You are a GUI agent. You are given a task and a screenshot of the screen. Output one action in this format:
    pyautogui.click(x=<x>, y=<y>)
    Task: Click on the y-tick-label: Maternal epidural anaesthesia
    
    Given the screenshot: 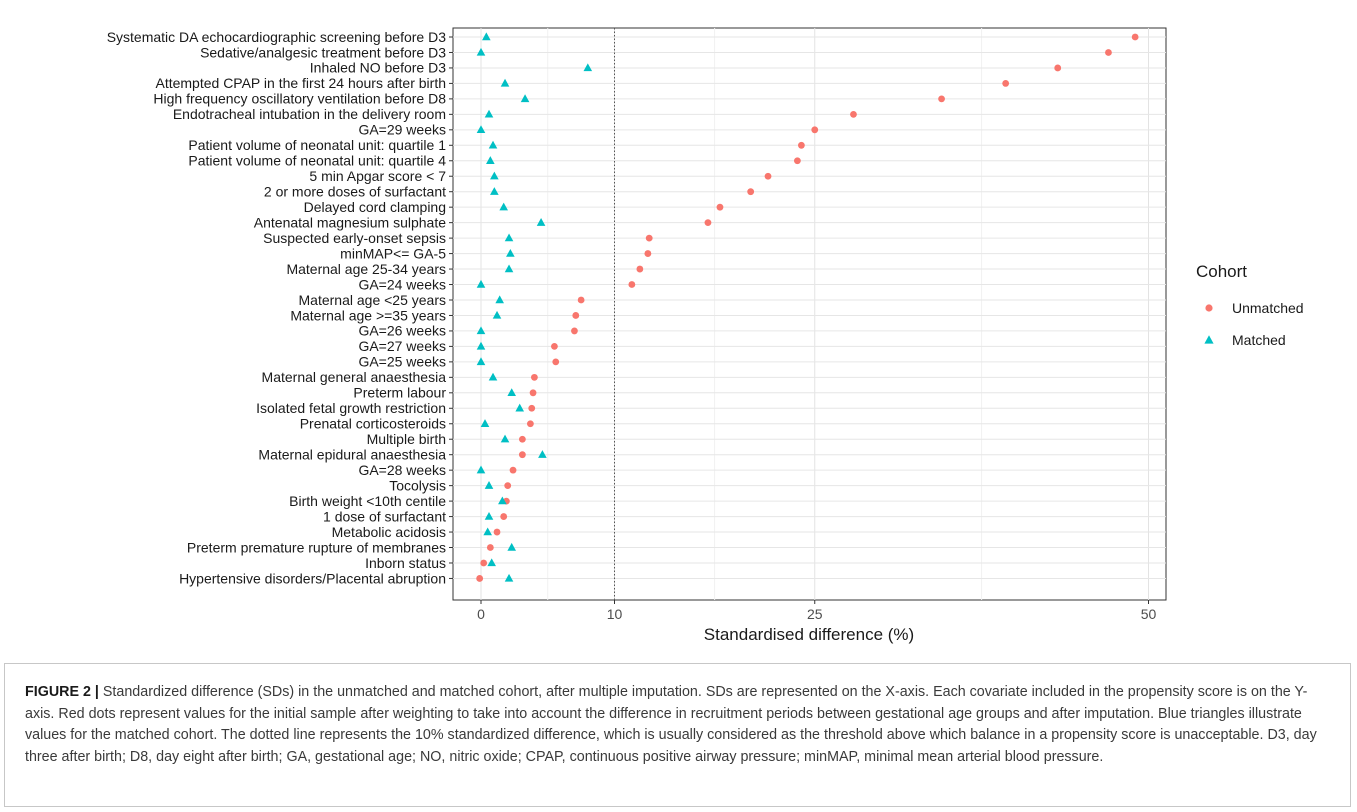 What is the action you would take?
    pyautogui.click(x=352, y=454)
    